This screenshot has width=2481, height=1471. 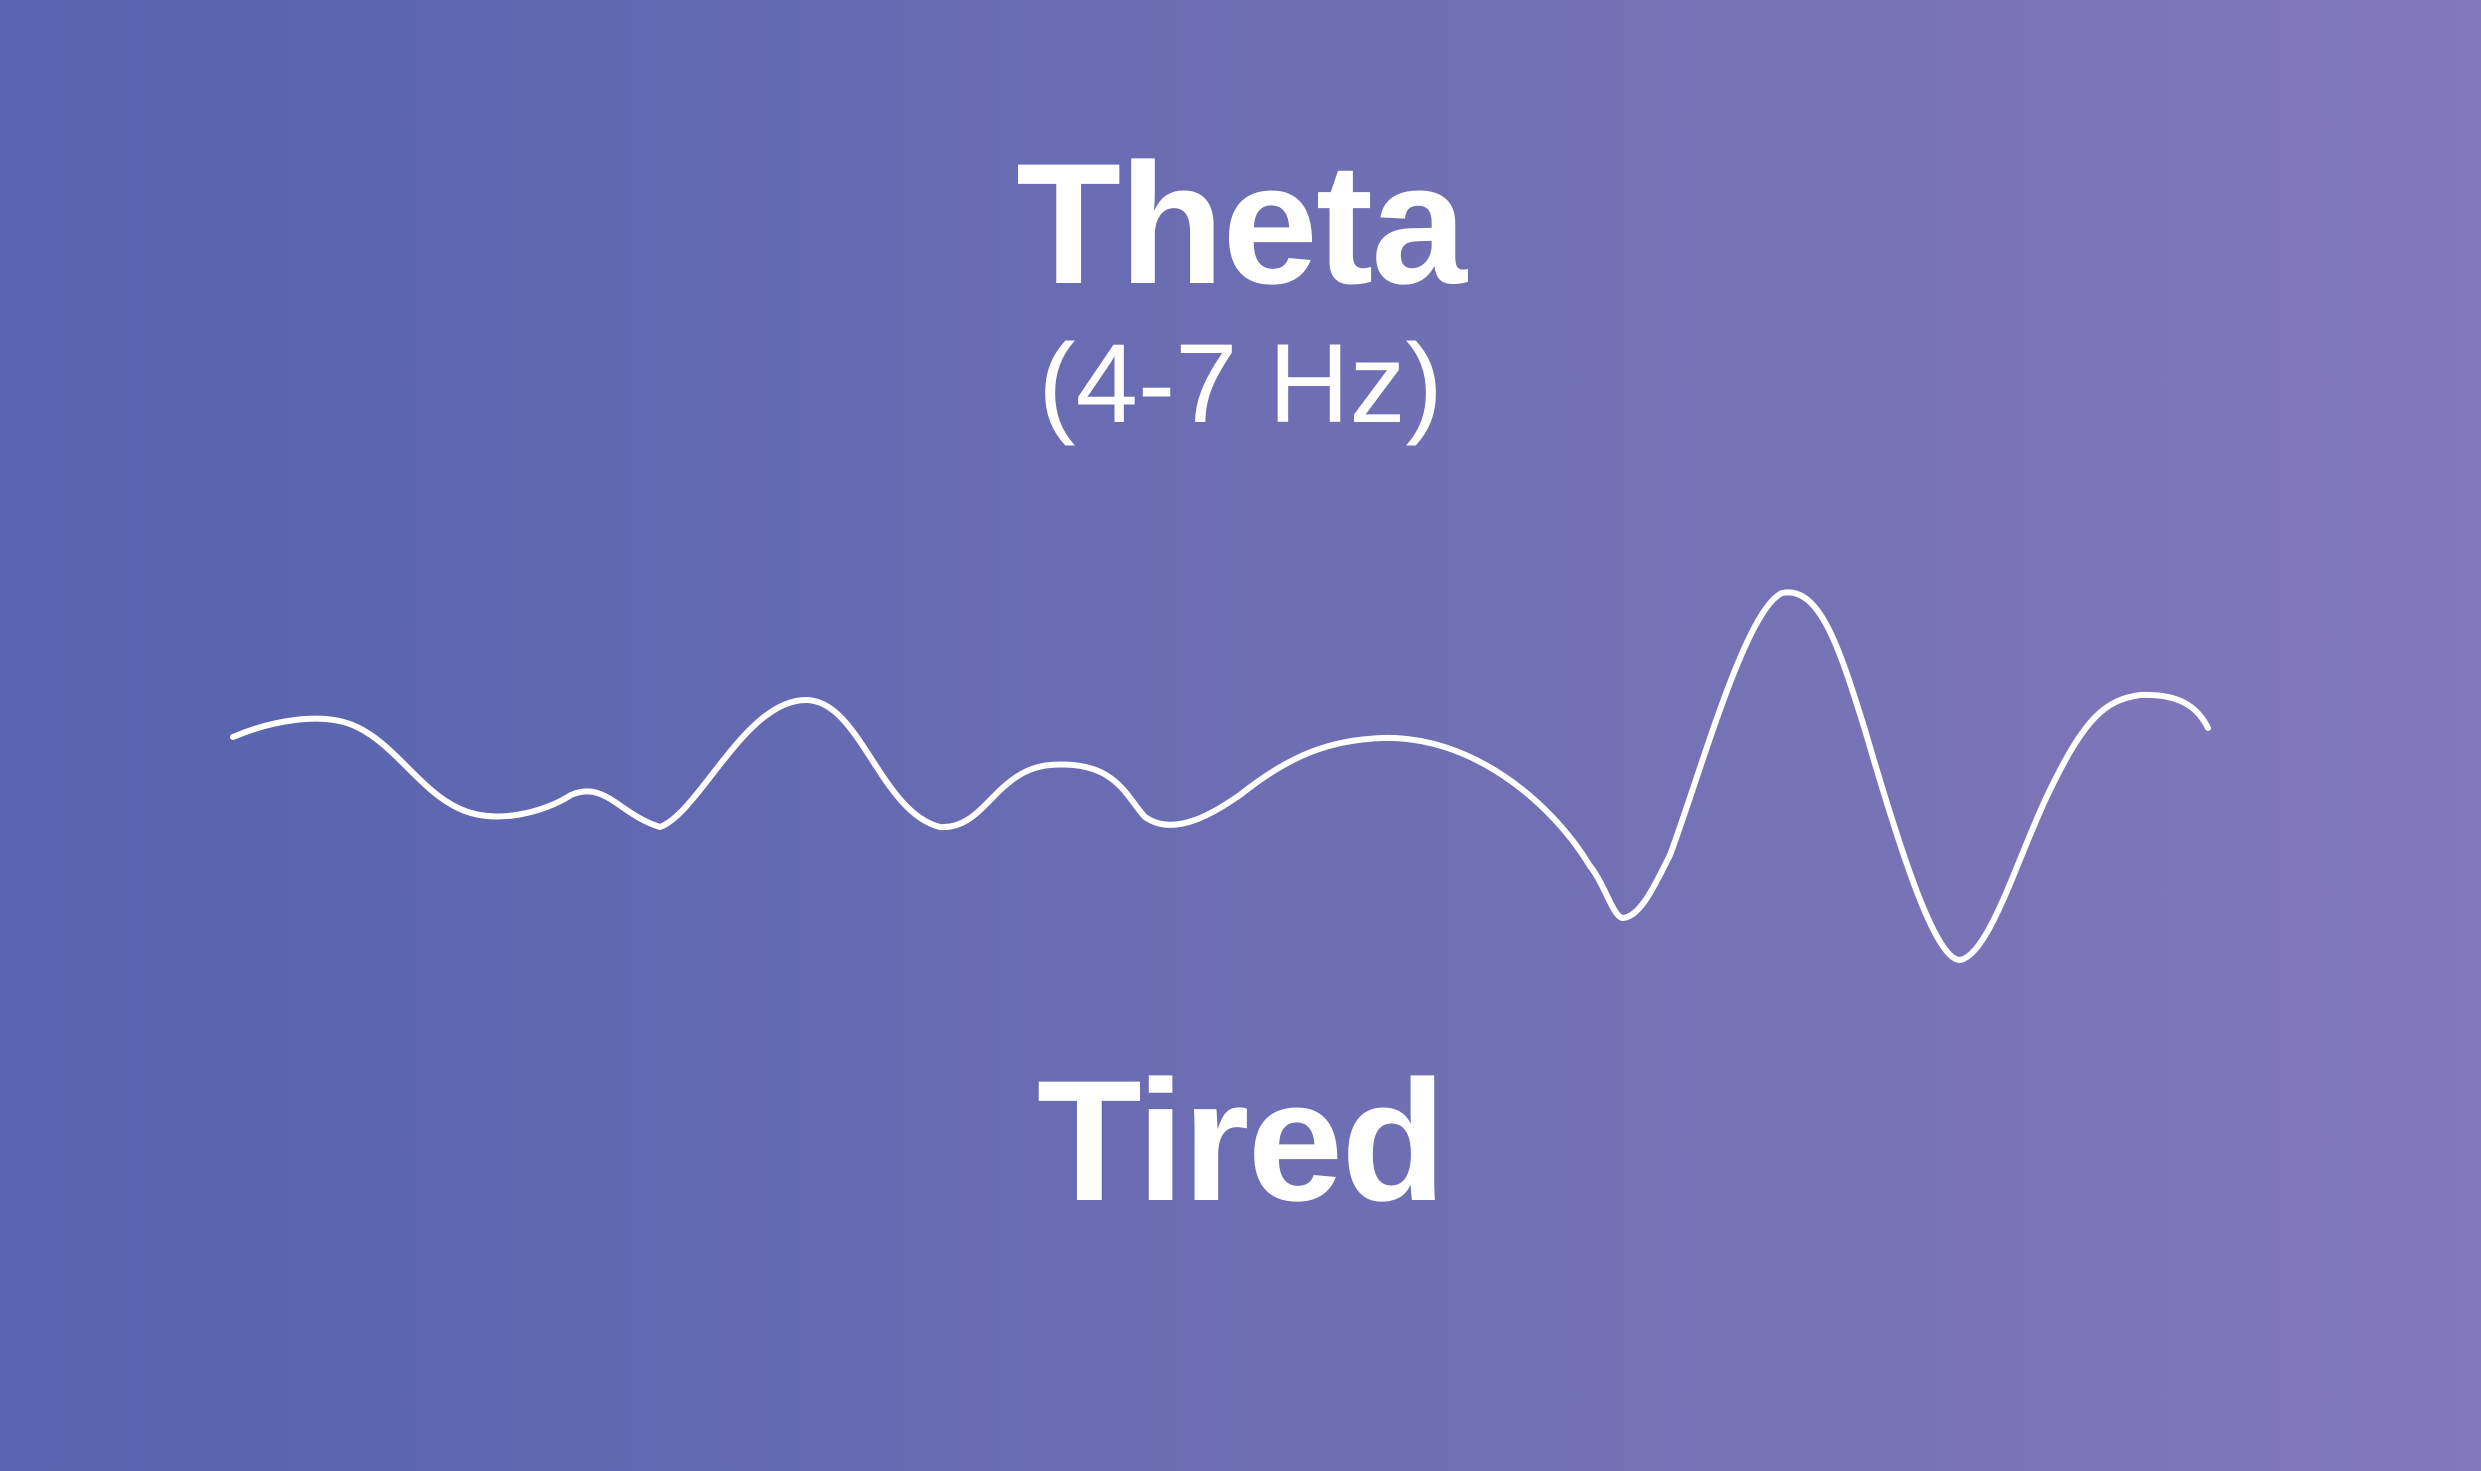 I want to click on mental-state-label: Tired, so click(x=1241, y=1141).